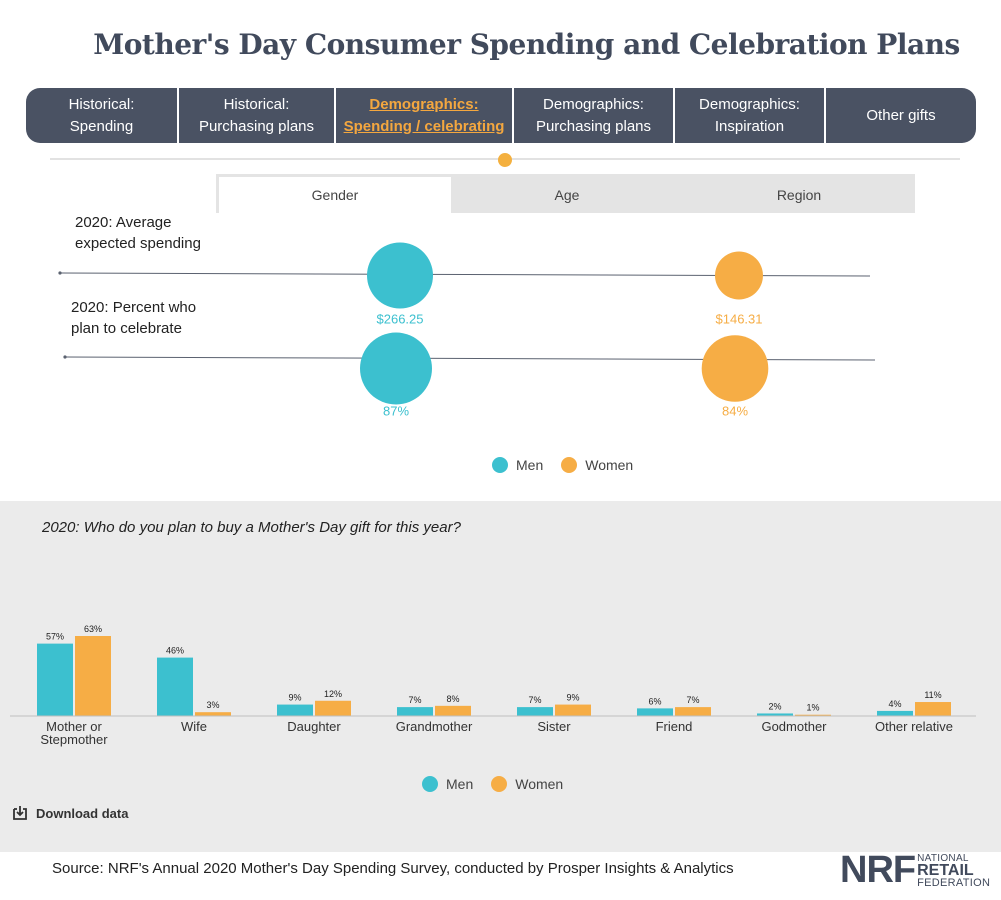 Image resolution: width=1001 pixels, height=900 pixels. Describe the element at coordinates (750, 115) in the screenshot. I see `tab-demographics-inspiration: Demographics: Inspiration` at that location.